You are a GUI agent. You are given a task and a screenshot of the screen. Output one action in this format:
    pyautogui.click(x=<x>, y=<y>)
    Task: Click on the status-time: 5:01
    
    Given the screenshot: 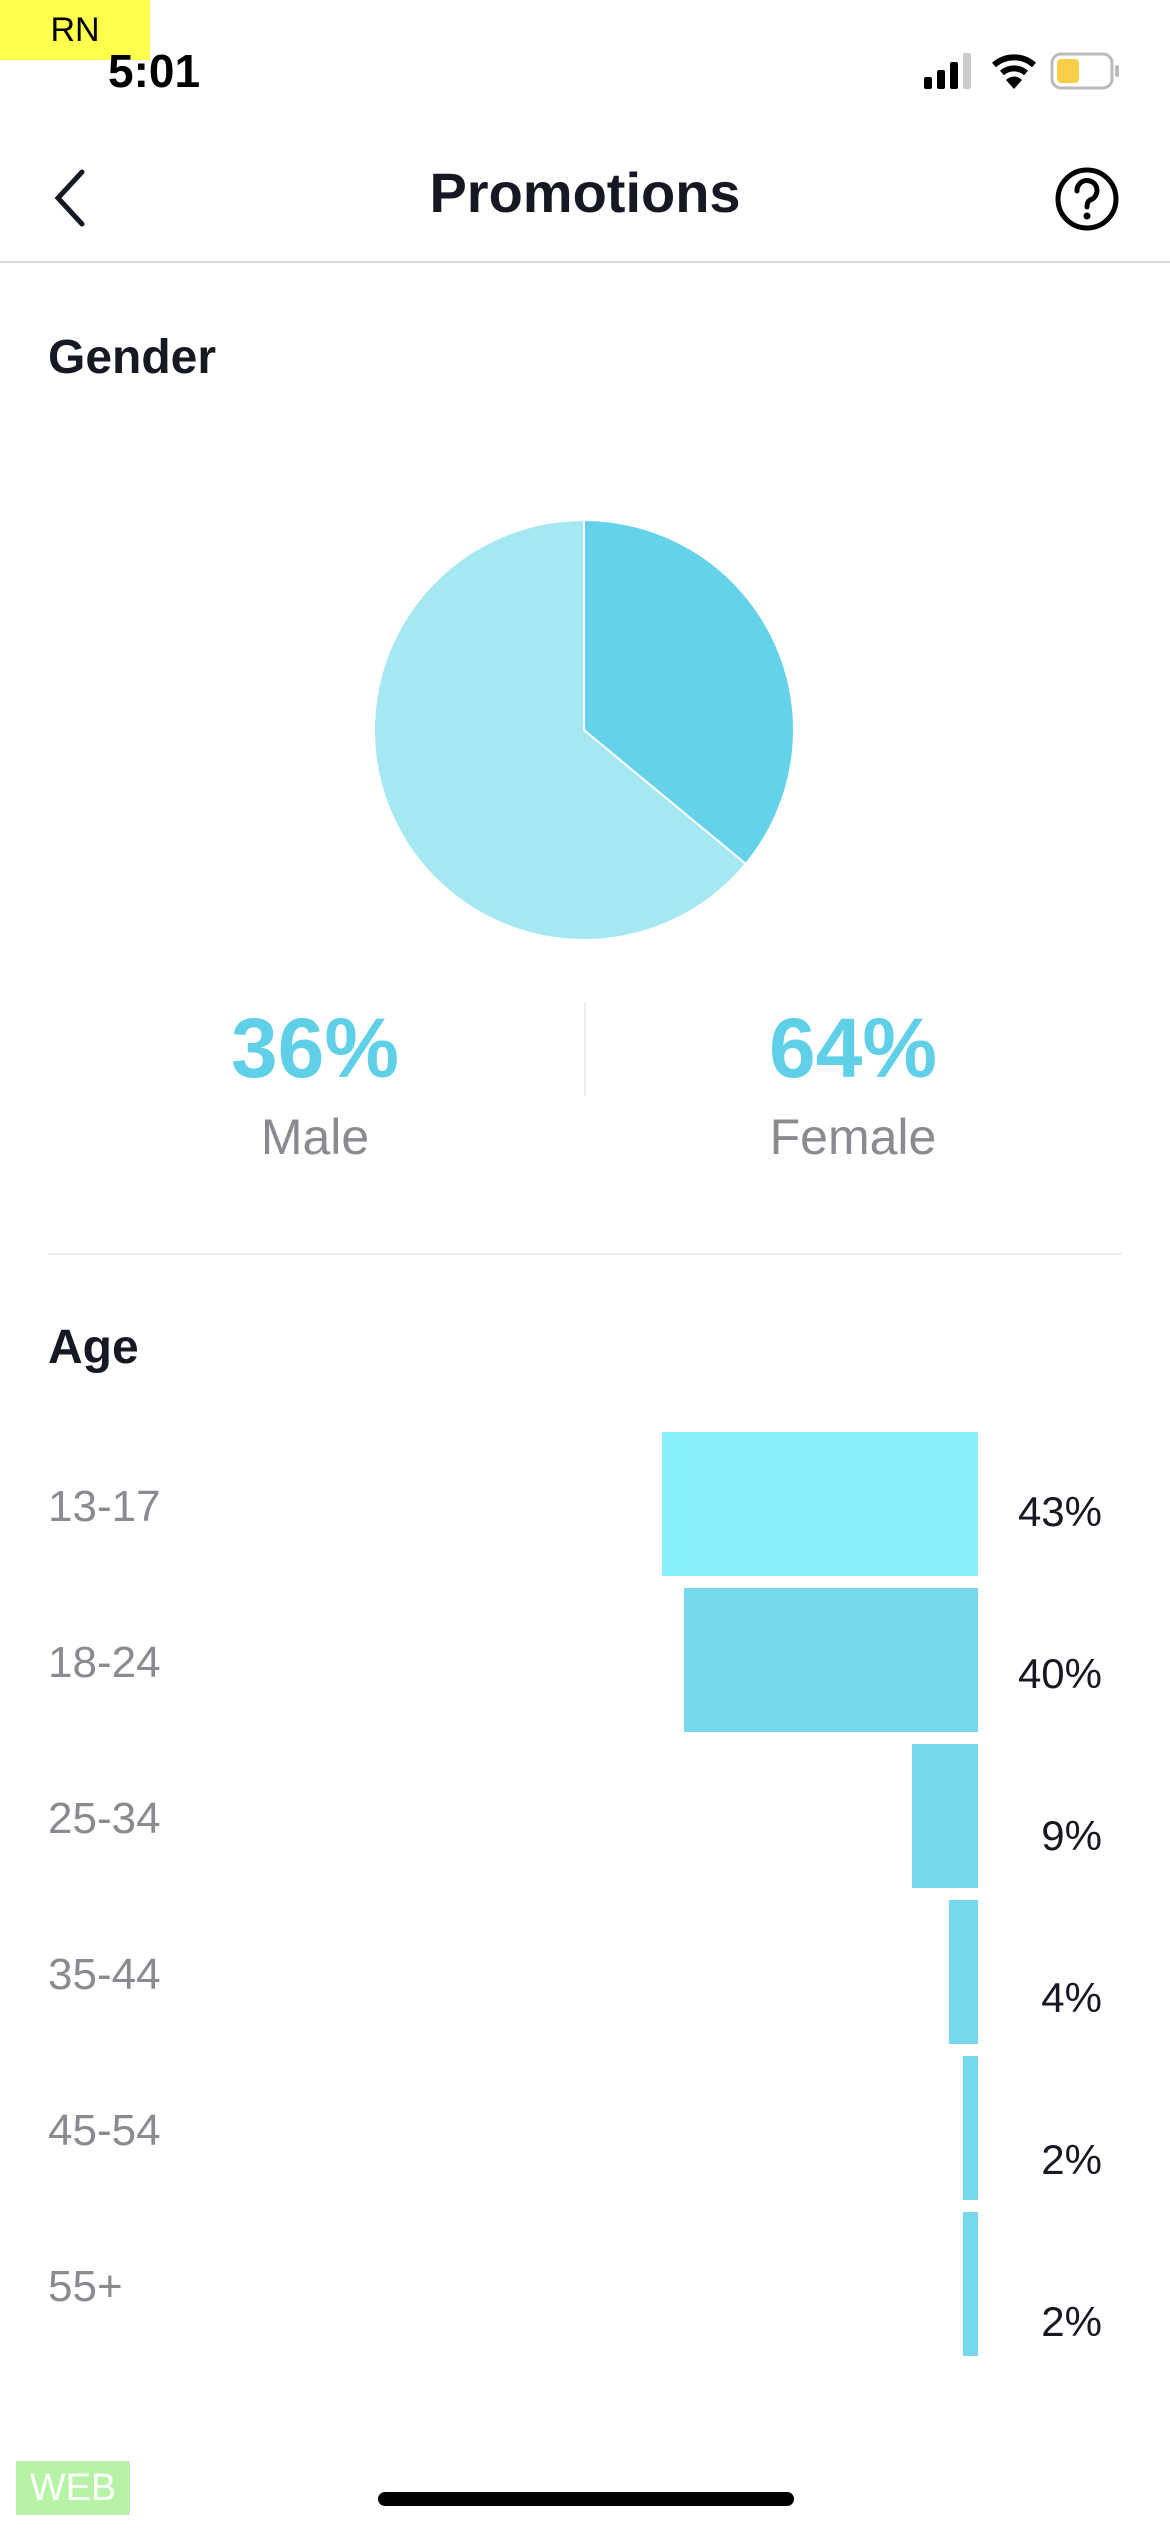 What is the action you would take?
    pyautogui.click(x=154, y=71)
    